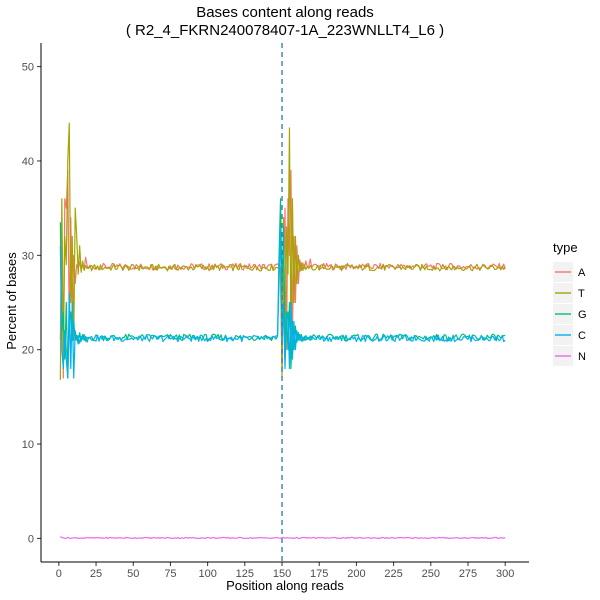  I want to click on x-tick-label: 0, so click(59, 574).